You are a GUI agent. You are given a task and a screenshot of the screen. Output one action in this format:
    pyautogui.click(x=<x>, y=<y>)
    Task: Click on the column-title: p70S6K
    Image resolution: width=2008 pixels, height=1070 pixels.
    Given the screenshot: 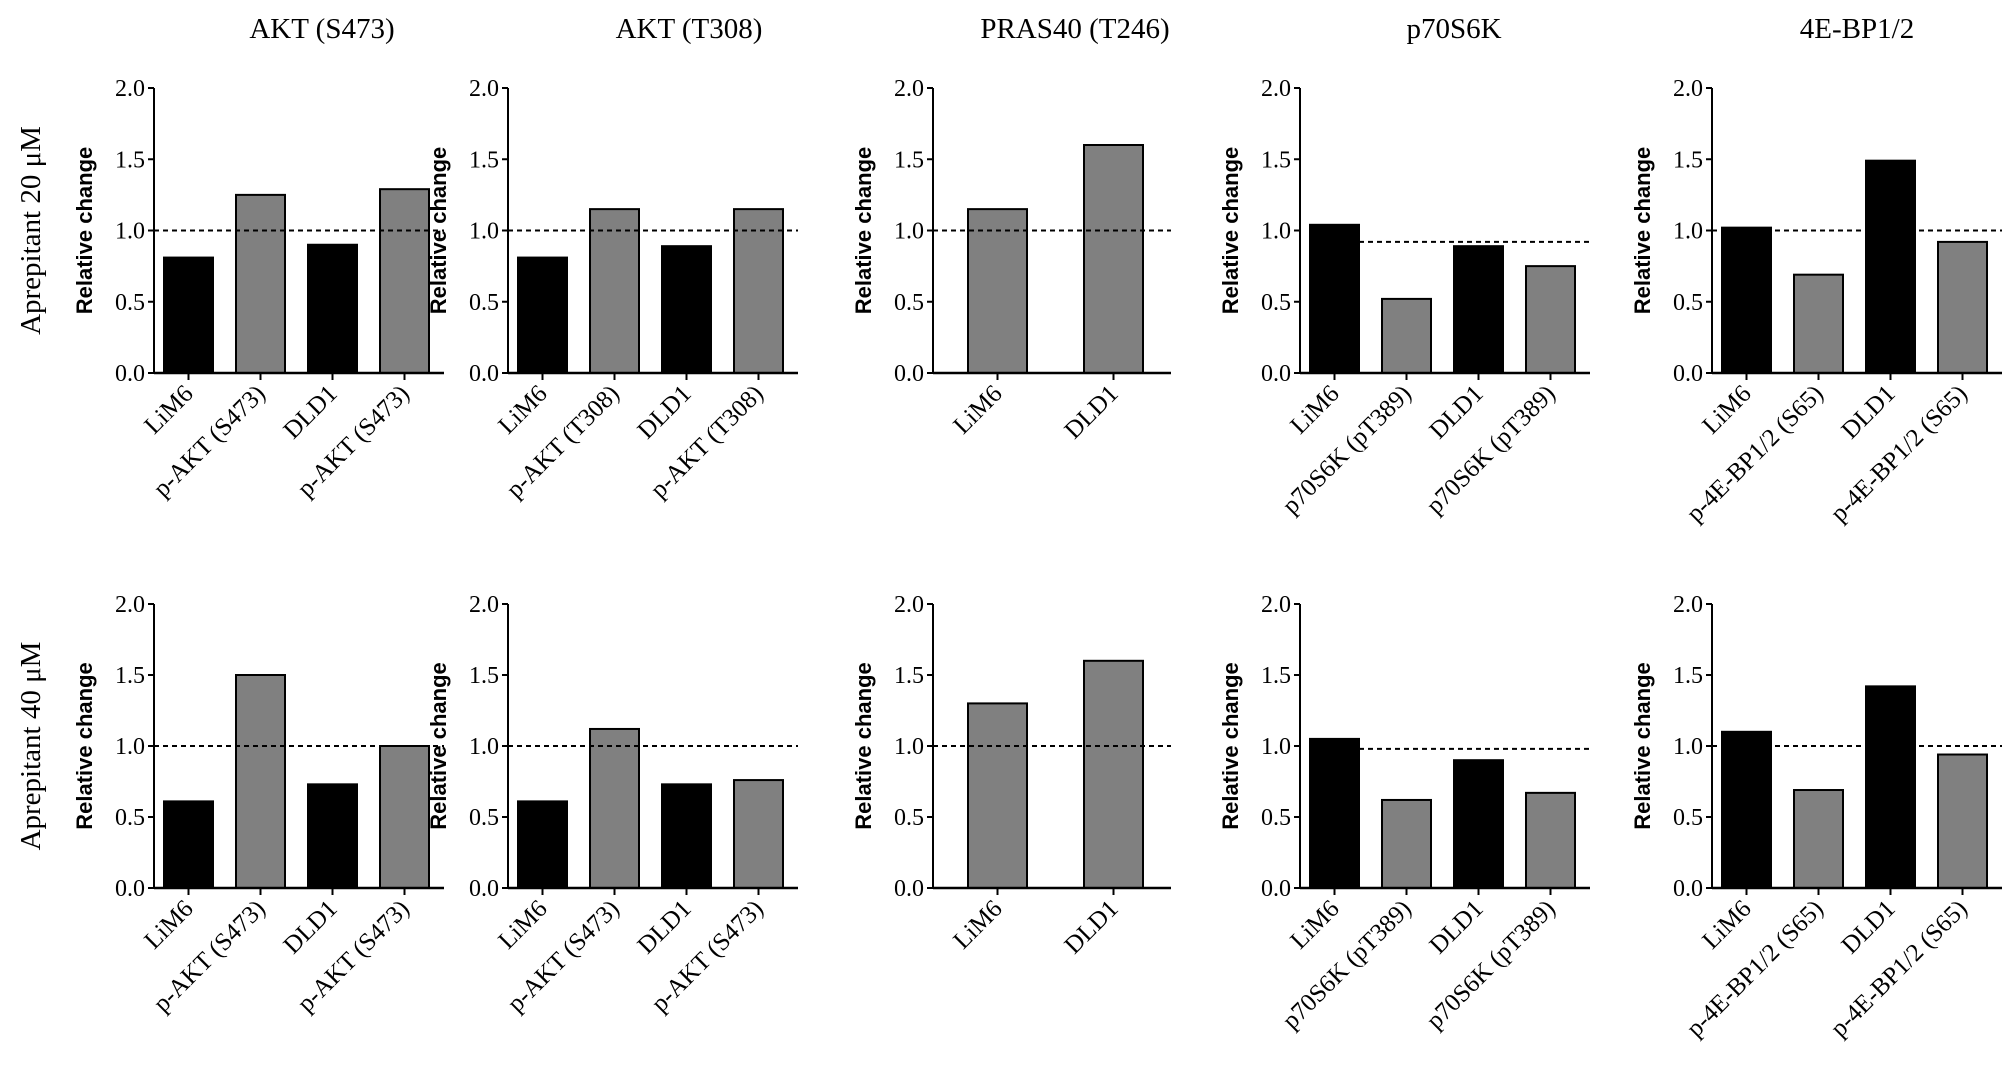 What is the action you would take?
    pyautogui.click(x=1453, y=29)
    